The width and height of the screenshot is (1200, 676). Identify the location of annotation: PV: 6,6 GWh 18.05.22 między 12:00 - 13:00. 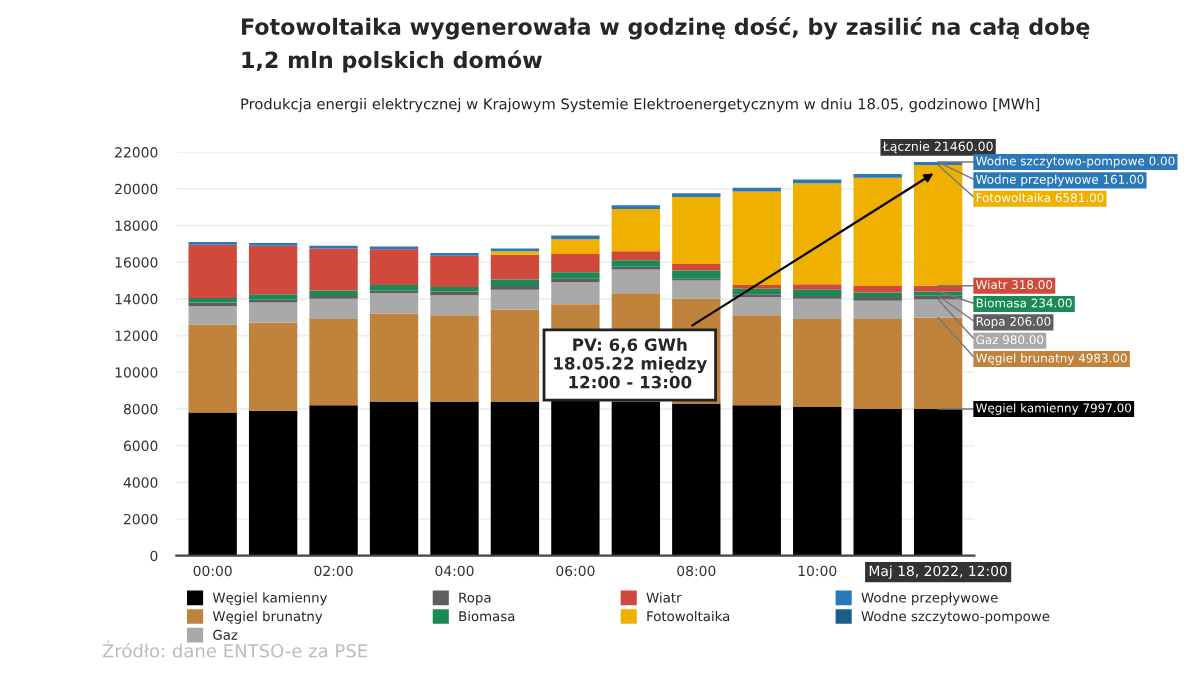
(630, 363).